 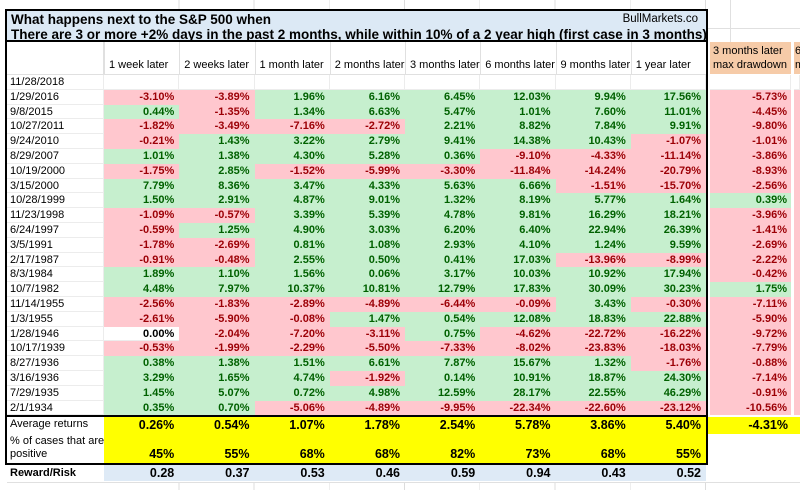 What do you see at coordinates (518, 363) in the screenshot?
I see `value-cell: 15.67%` at bounding box center [518, 363].